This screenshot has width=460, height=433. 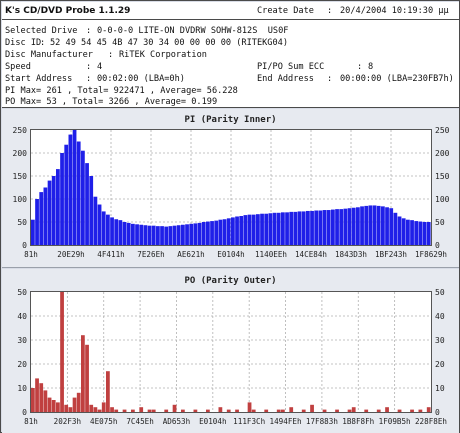 What do you see at coordinates (395, 421) in the screenshot?
I see `po-xtick-label: 1F09B5h` at bounding box center [395, 421].